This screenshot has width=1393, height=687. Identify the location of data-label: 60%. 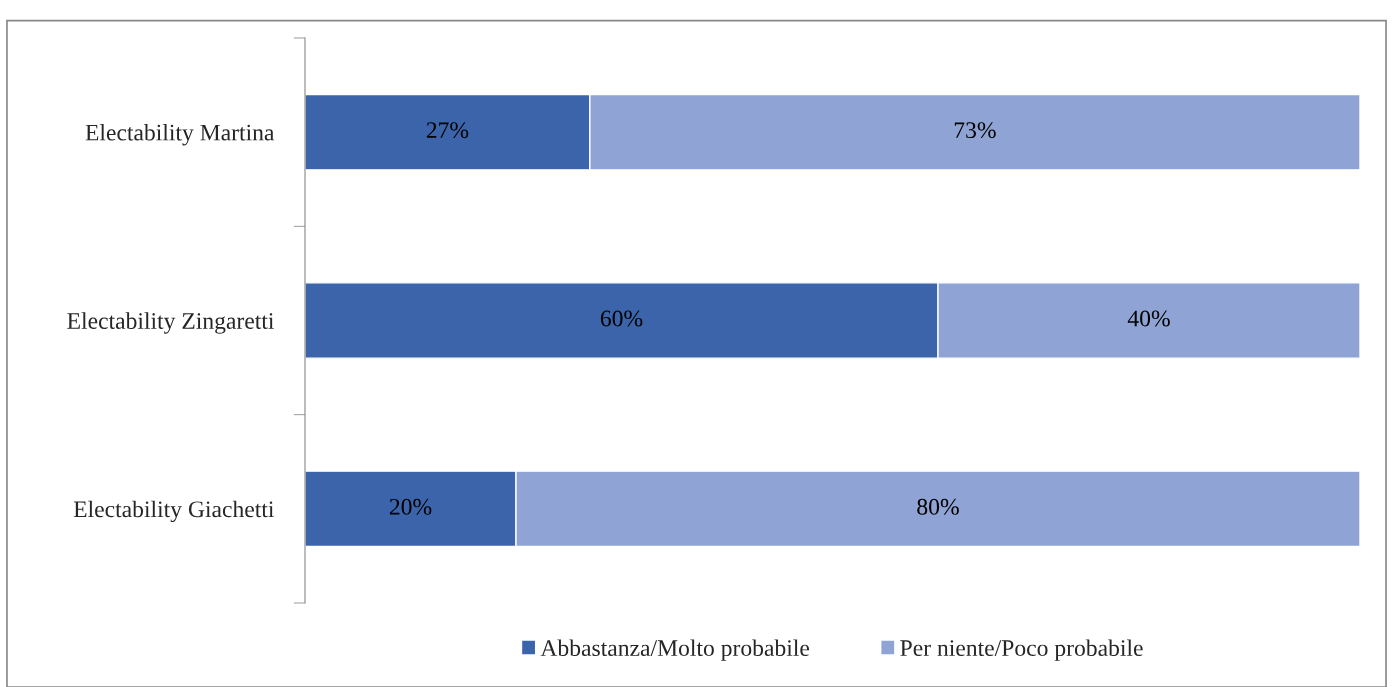
(621, 318).